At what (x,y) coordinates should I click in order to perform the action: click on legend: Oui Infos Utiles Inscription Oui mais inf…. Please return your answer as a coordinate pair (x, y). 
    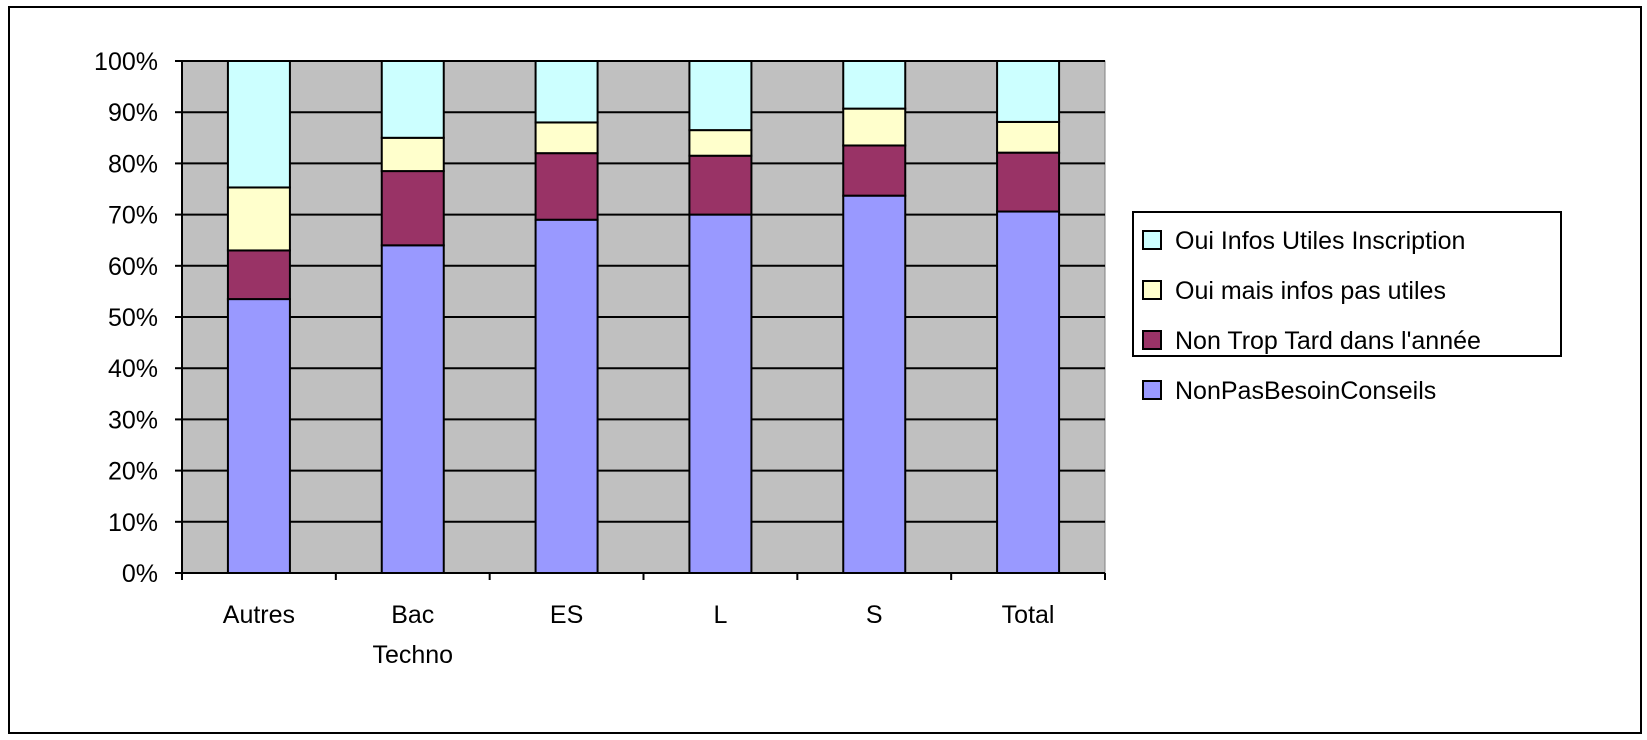
    Looking at the image, I should click on (1347, 308).